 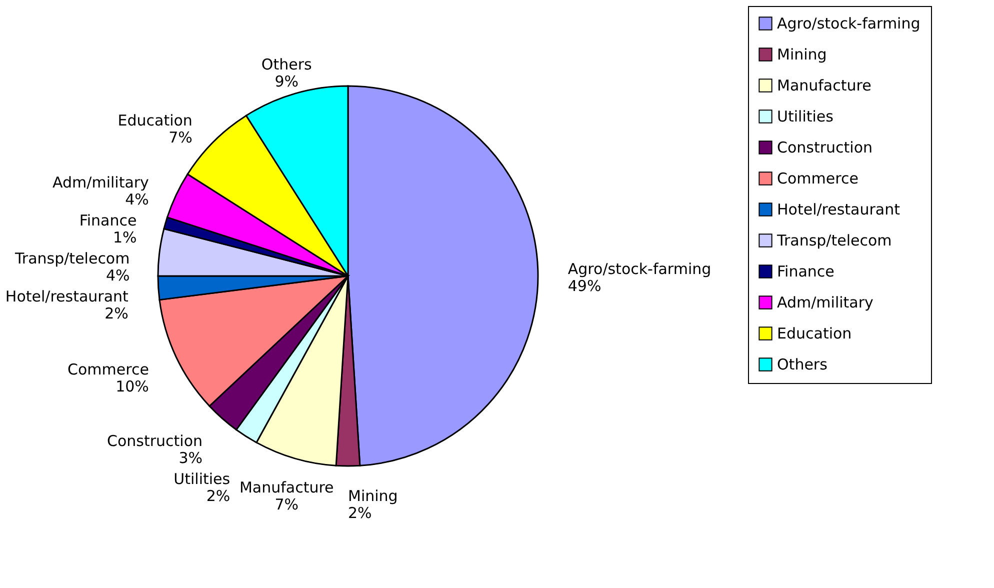 What do you see at coordinates (805, 117) in the screenshot?
I see `legend-label: Utilities` at bounding box center [805, 117].